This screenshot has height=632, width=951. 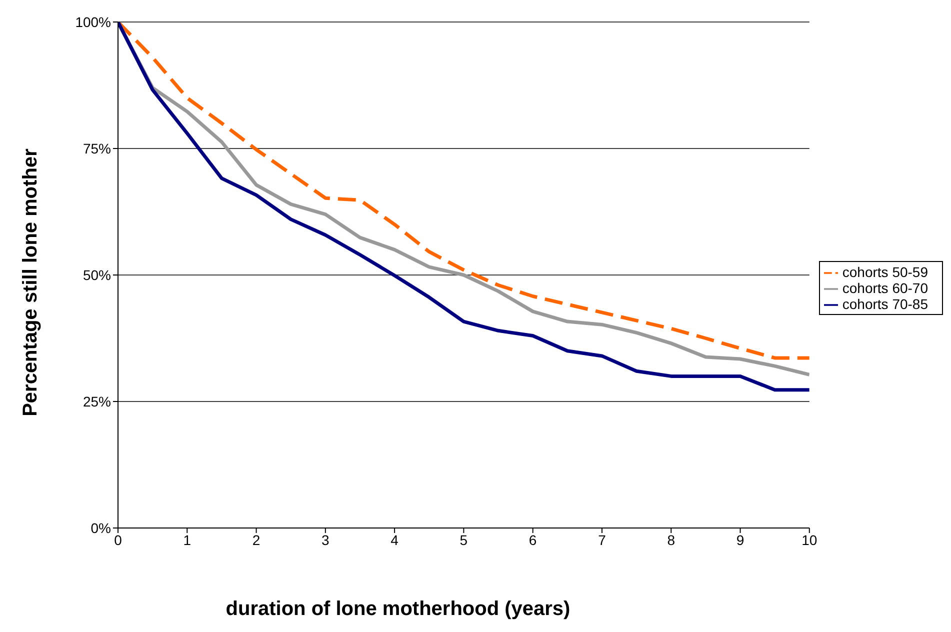 I want to click on x-tick-label: 2, so click(x=256, y=540).